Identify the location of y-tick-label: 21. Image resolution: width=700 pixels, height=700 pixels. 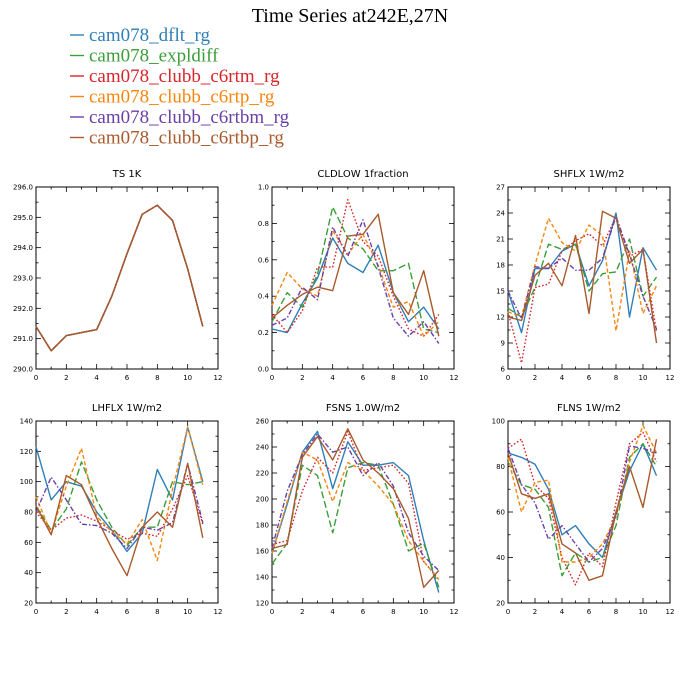
(500, 240).